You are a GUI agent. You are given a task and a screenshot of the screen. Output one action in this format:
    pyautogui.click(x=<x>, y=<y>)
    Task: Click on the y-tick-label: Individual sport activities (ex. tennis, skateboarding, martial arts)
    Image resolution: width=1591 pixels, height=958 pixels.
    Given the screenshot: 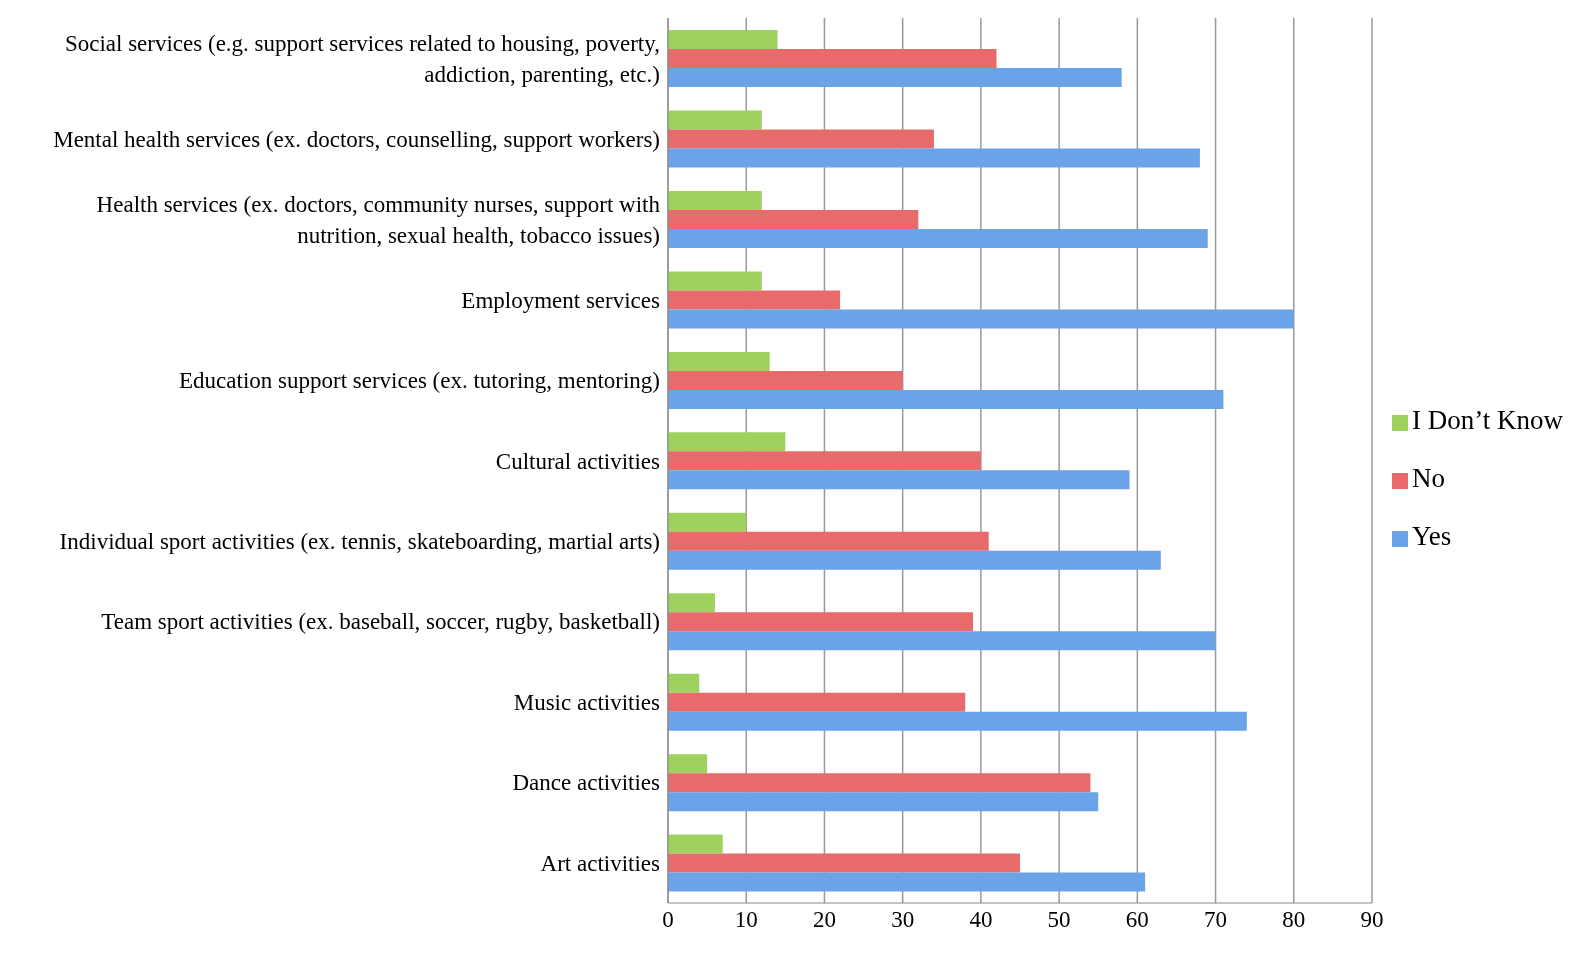 What is the action you would take?
    pyautogui.click(x=359, y=541)
    